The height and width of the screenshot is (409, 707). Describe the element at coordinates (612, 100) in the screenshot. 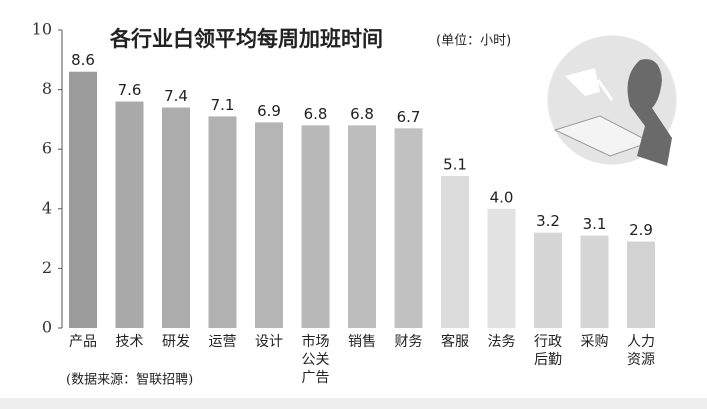

I see `illustration` at that location.